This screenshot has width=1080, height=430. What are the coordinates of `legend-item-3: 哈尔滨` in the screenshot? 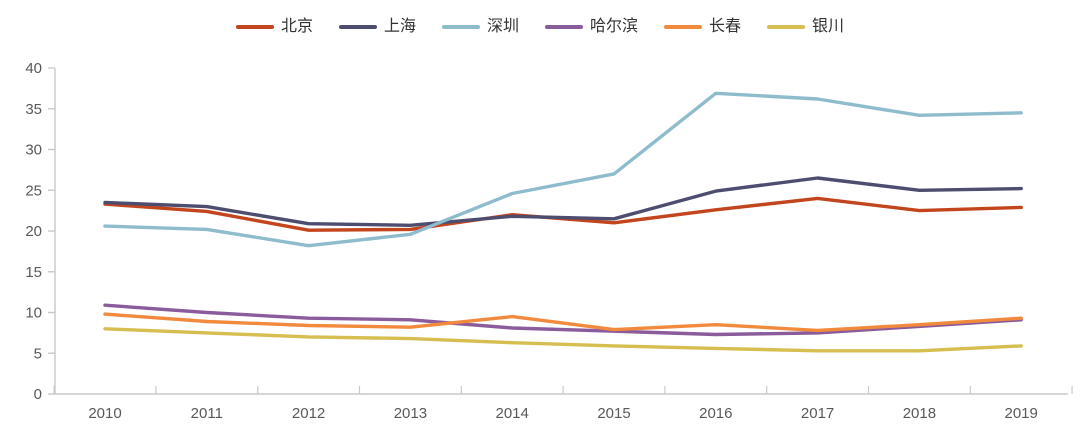 It's located at (591, 27).